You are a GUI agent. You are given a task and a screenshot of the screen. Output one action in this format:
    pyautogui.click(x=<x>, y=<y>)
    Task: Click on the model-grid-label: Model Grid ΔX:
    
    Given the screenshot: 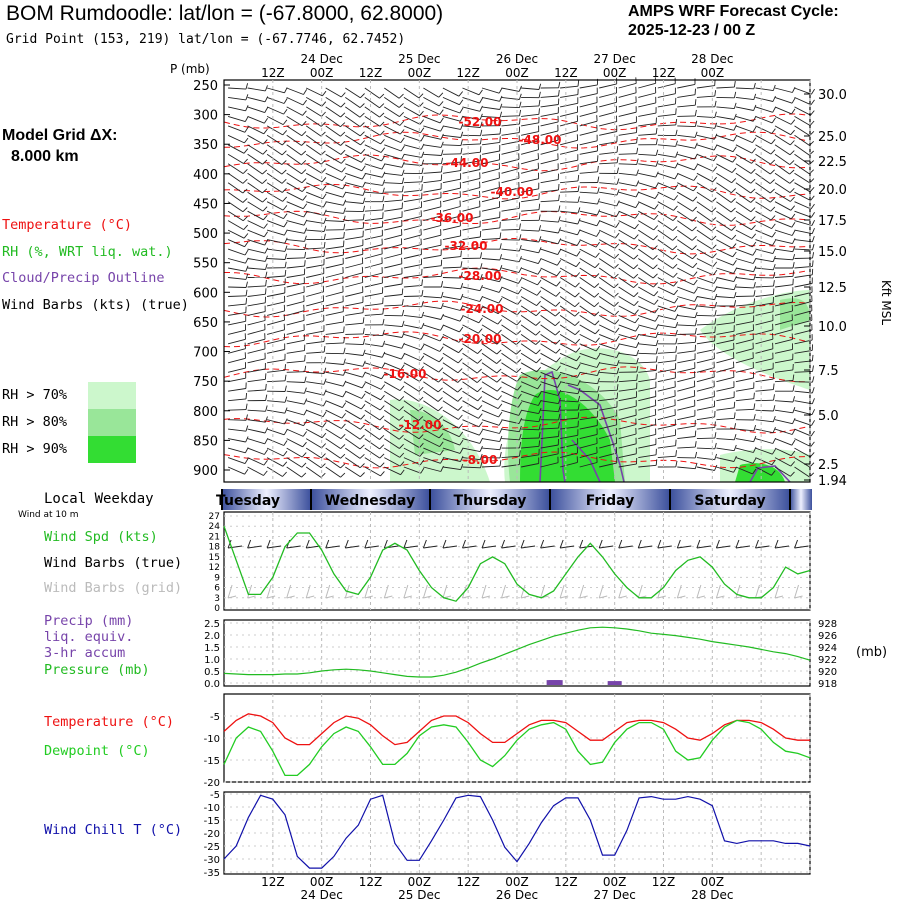 What is the action you would take?
    pyautogui.click(x=60, y=135)
    